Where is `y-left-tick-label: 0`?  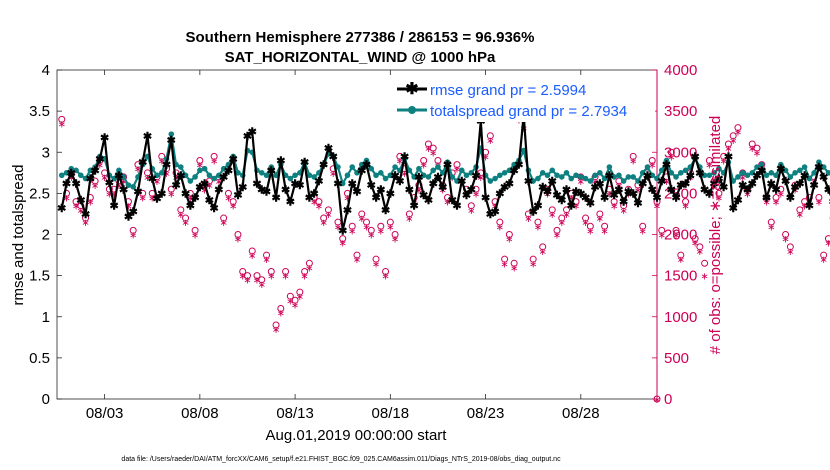 y-left-tick-label: 0 is located at coordinates (46, 399).